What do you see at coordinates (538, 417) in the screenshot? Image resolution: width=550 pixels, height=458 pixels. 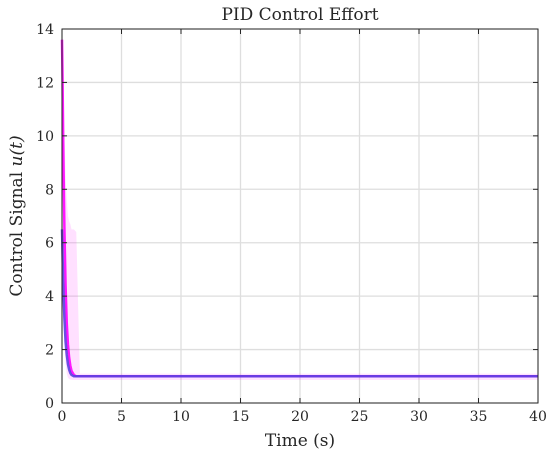 I see `x-tick-label: 40` at bounding box center [538, 417].